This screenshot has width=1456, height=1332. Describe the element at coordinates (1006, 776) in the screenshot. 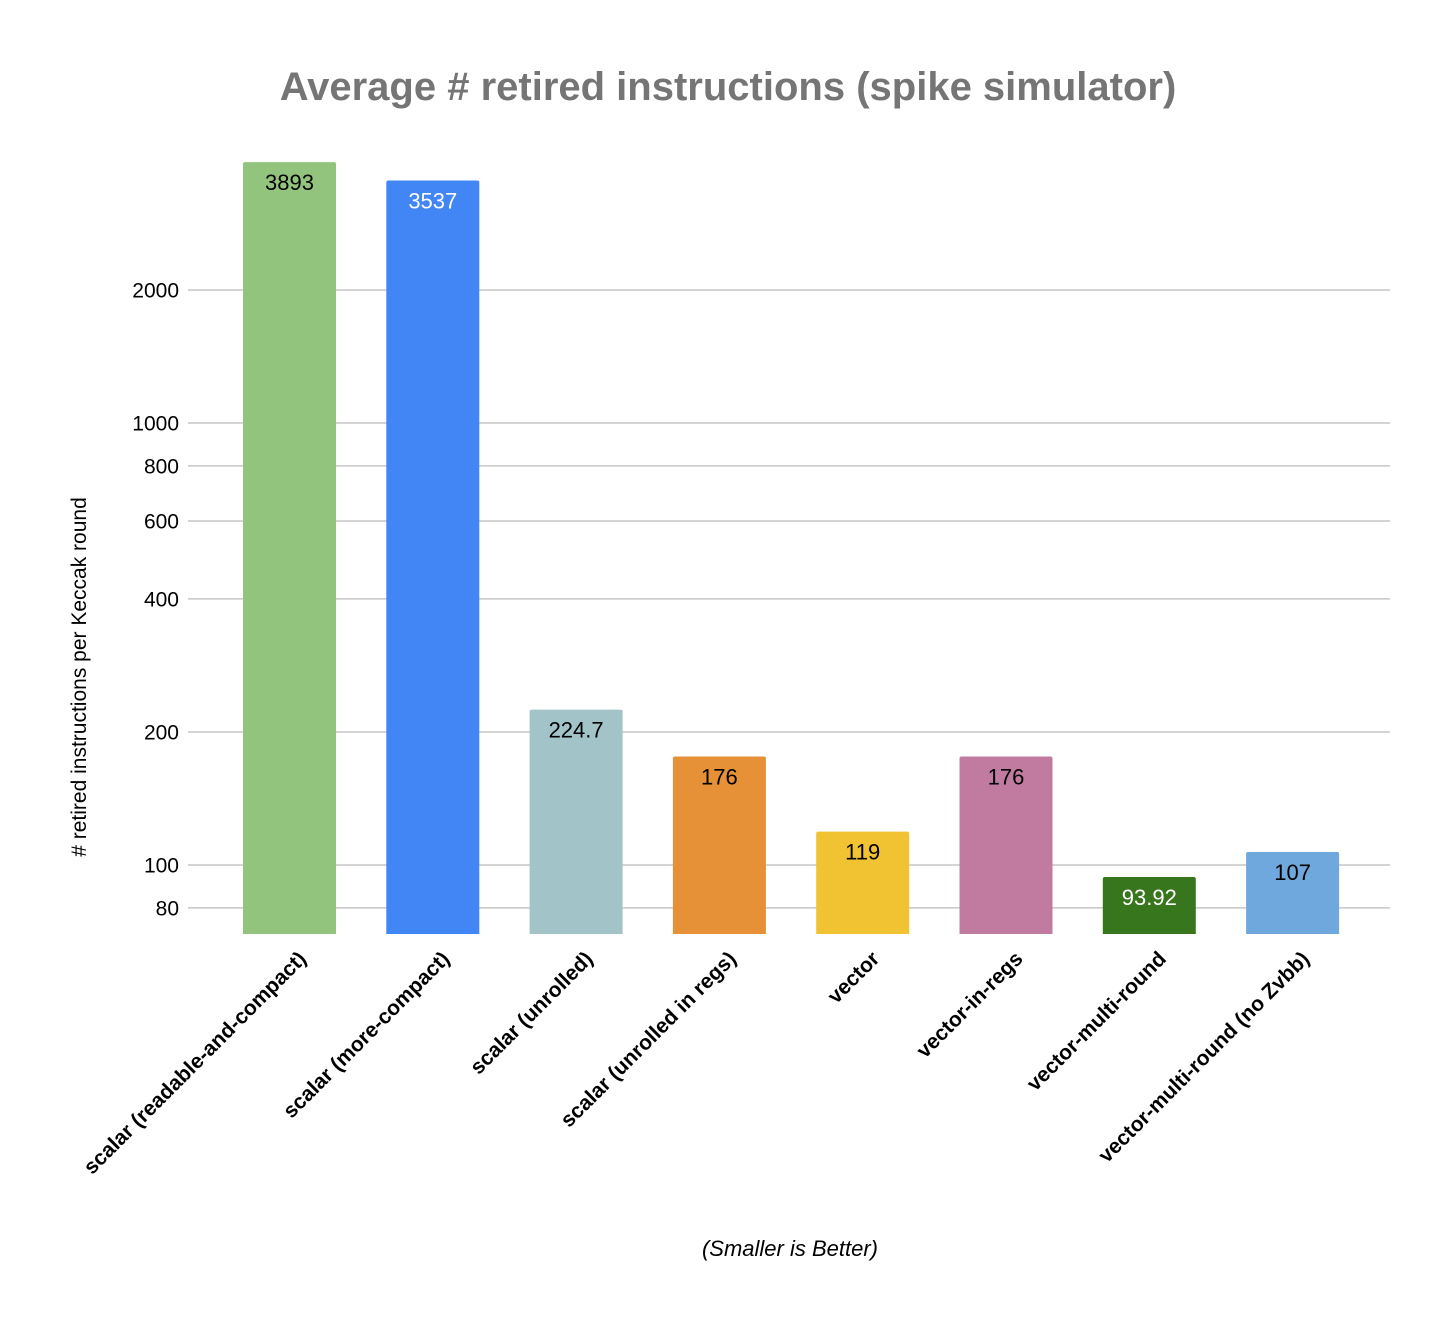

I see `data-label-6: 176` at that location.